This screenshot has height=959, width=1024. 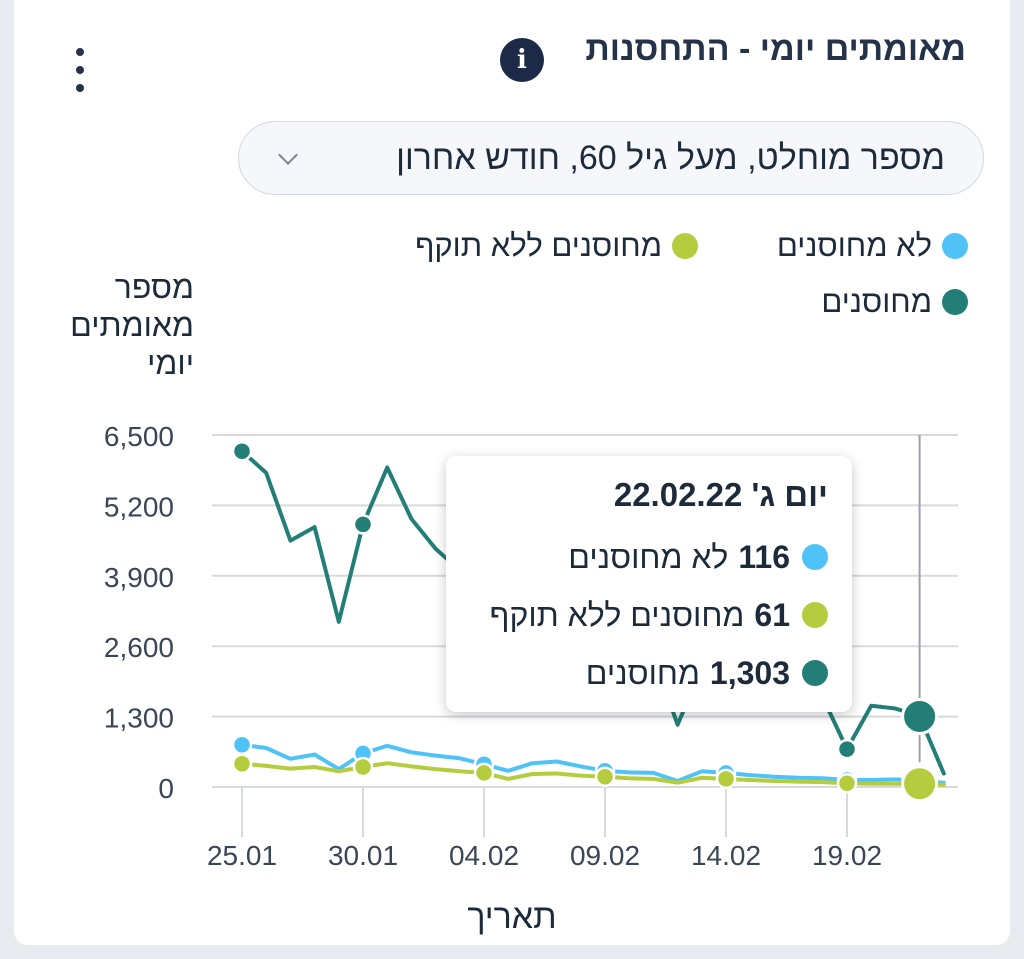 I want to click on legend-label-vaccinated: מחוסנים, so click(x=876, y=301).